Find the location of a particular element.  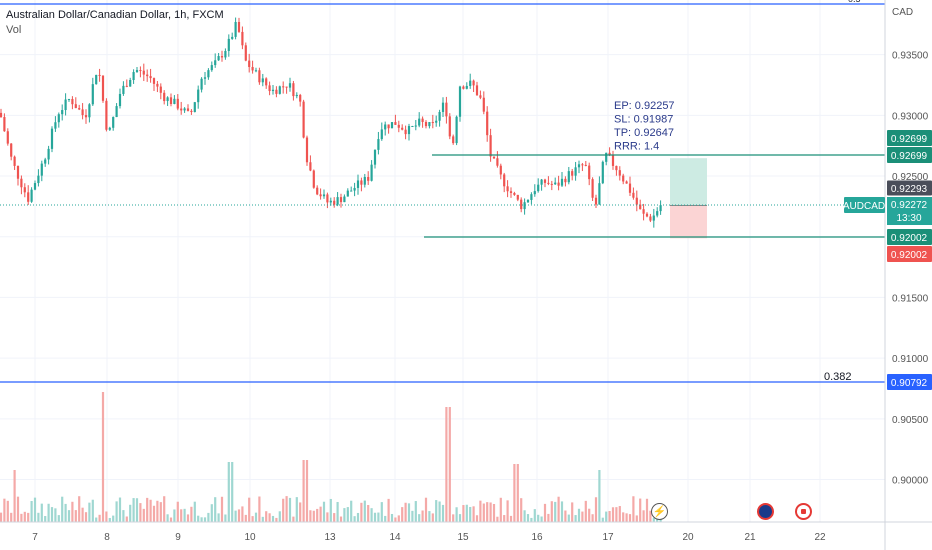

resistance-label-a-bg is located at coordinates (909, 138).